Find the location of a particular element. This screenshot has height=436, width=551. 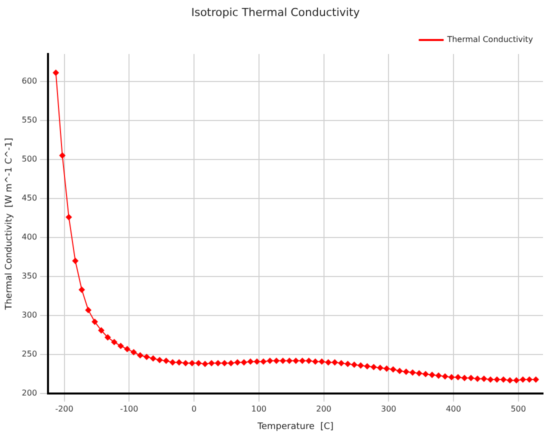

x-tick-label: 400 is located at coordinates (454, 409).